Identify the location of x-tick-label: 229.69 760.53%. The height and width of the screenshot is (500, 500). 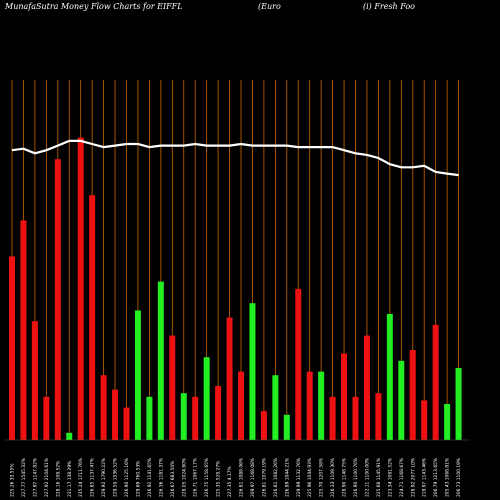
(138, 479).